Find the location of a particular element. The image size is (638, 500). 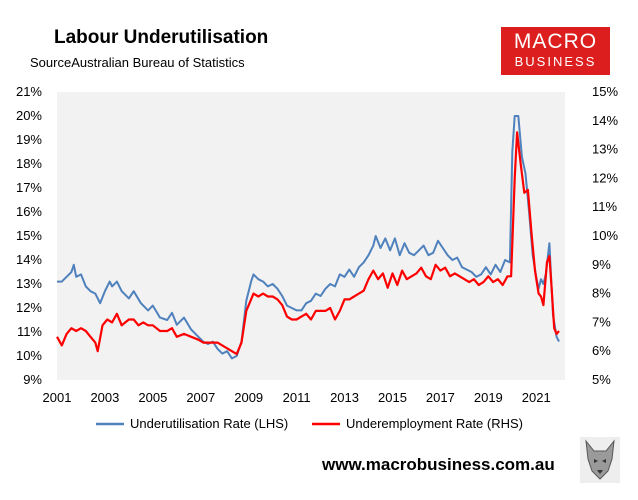

y-right-tick-label: 9% is located at coordinates (601, 264).